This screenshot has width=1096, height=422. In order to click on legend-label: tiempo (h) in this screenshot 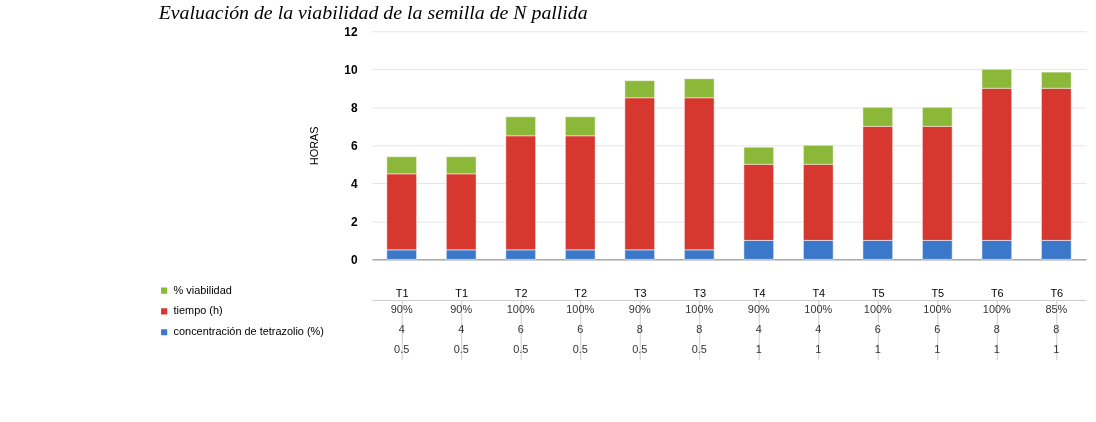, I will do `click(198, 310)`.